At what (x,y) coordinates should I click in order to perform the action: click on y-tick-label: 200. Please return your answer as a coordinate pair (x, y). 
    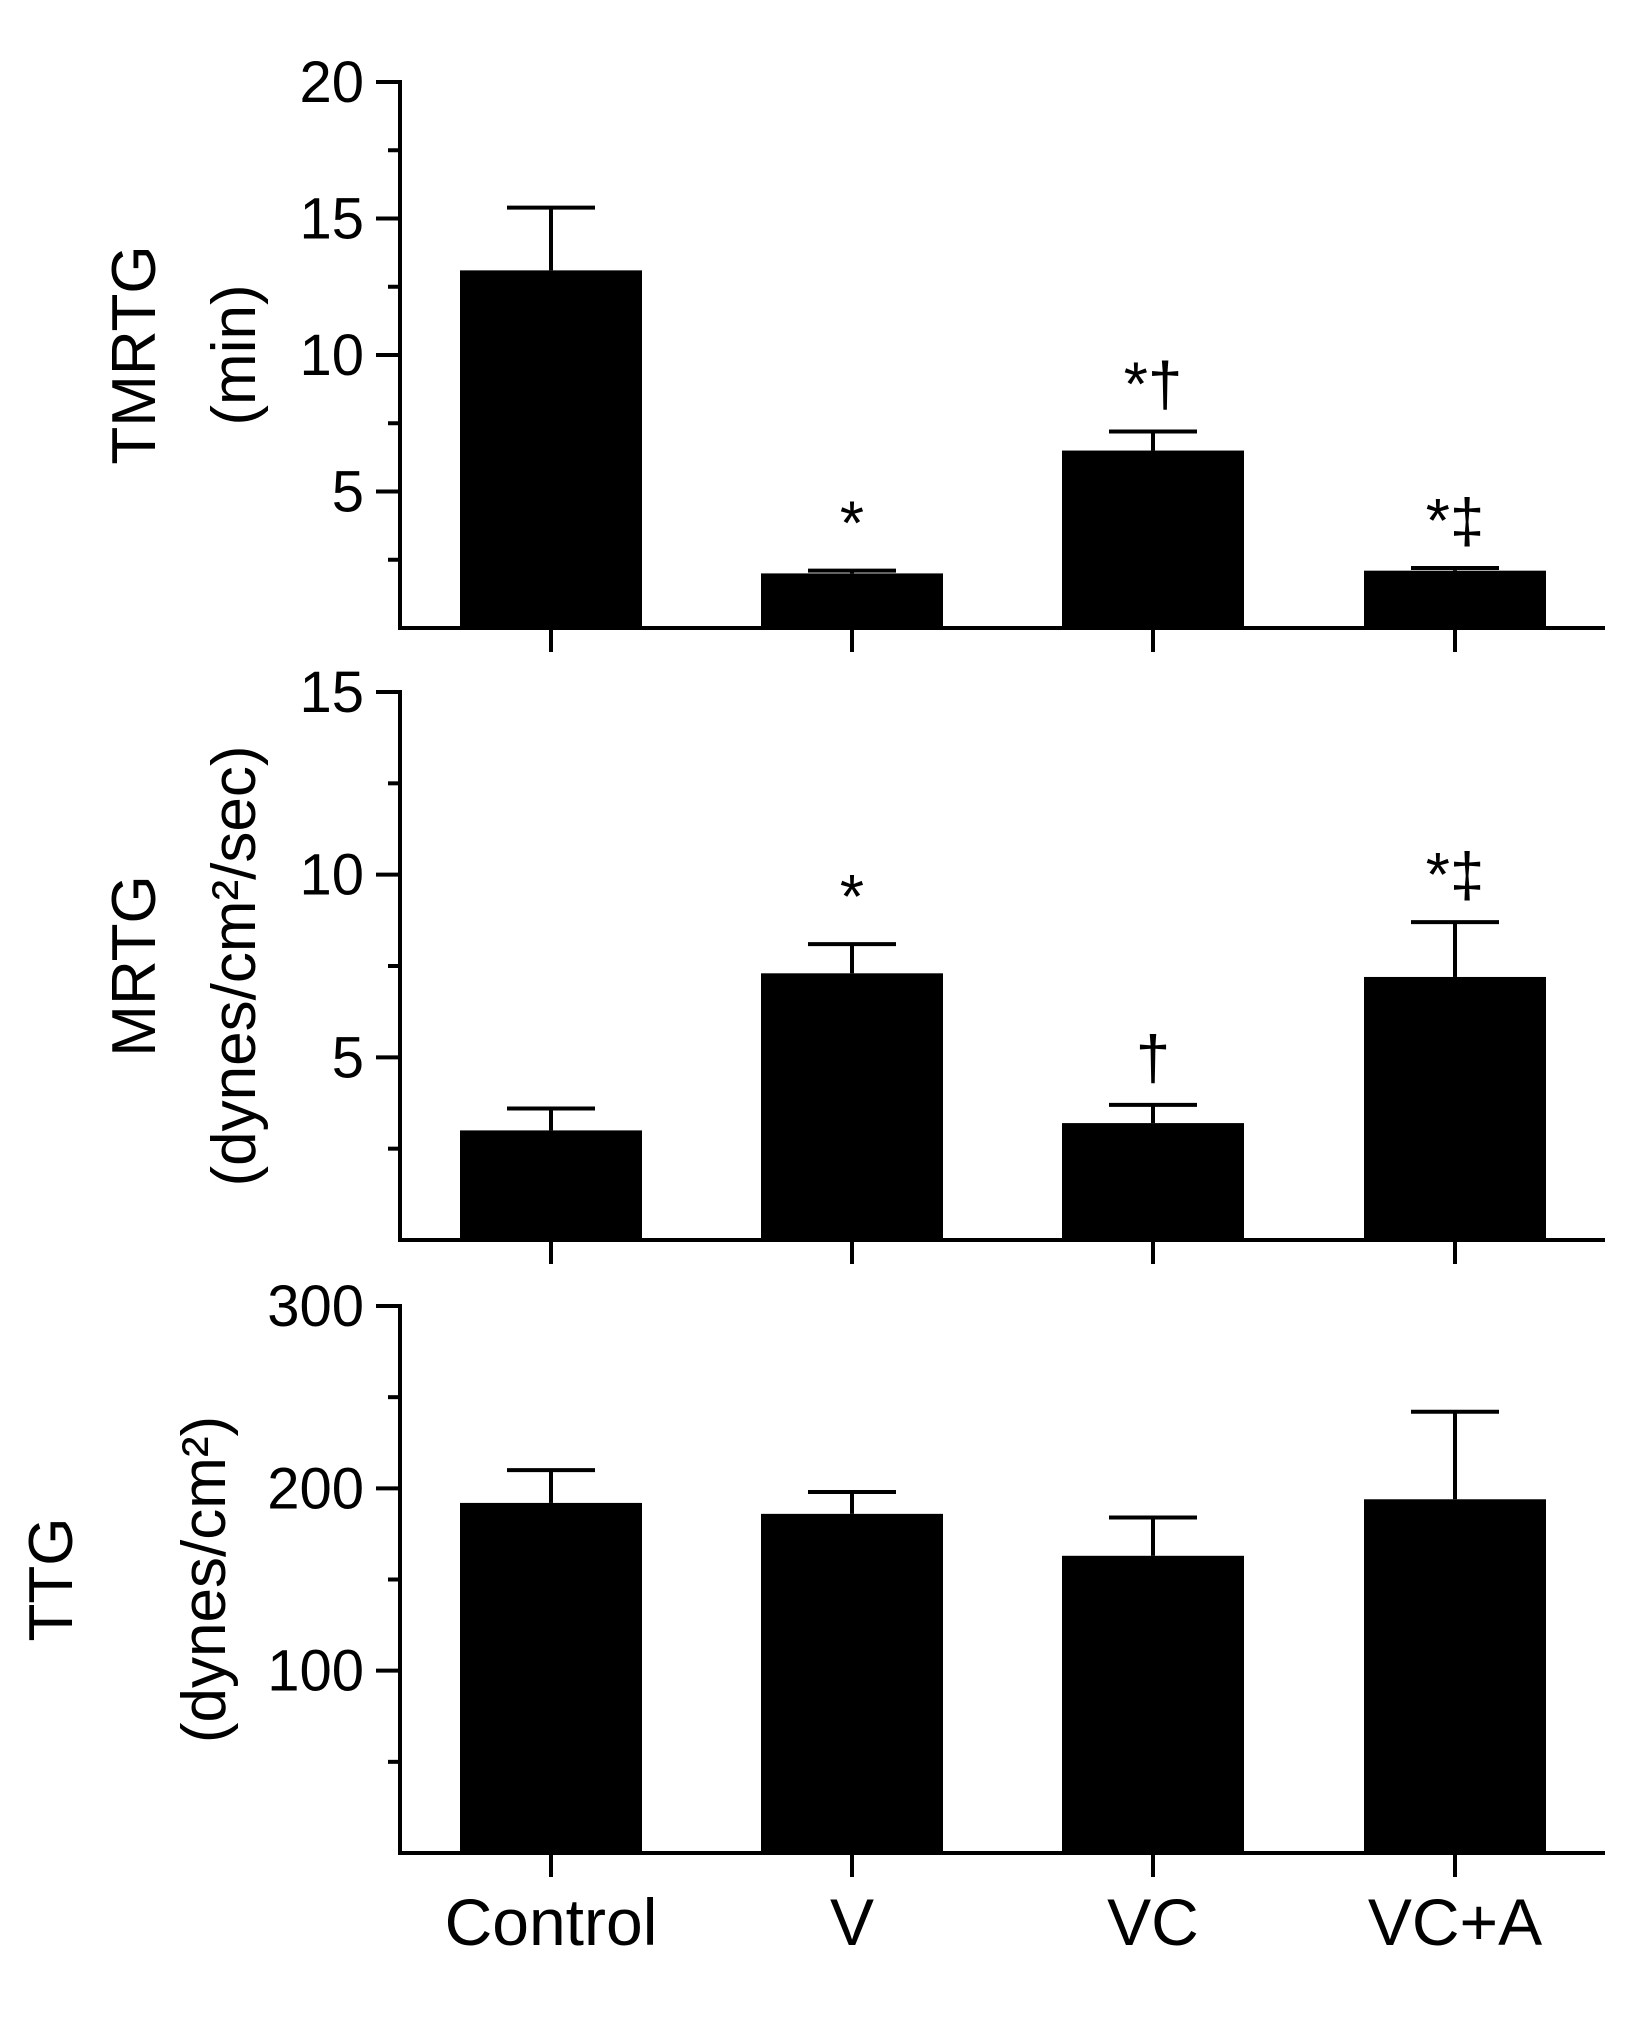
    Looking at the image, I should click on (315, 1488).